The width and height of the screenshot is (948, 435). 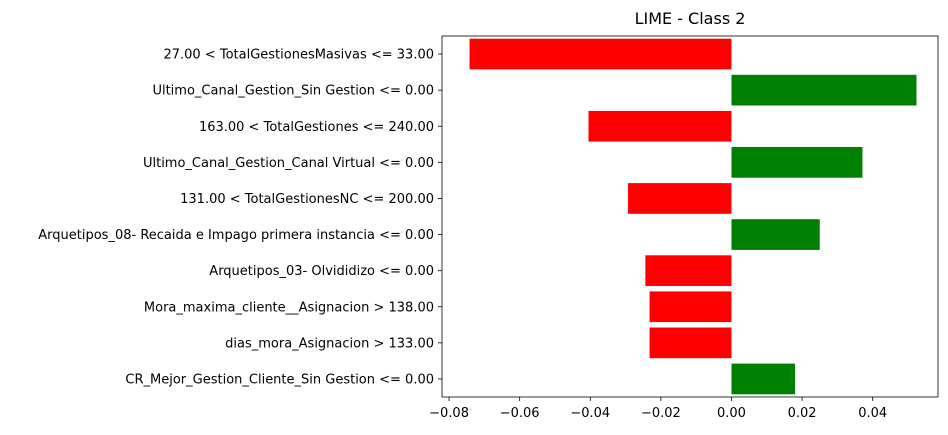 I want to click on ytick-label-1: Ultimo_Canal_Gestion_Sin Gestion <= 0.00, so click(x=293, y=91).